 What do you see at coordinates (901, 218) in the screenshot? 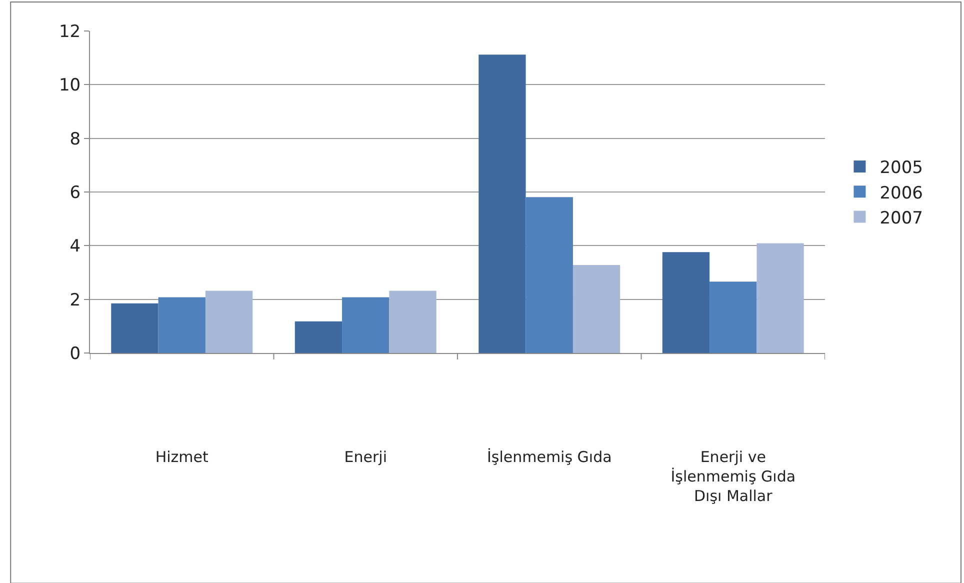
I see `legend-label: 2007` at bounding box center [901, 218].